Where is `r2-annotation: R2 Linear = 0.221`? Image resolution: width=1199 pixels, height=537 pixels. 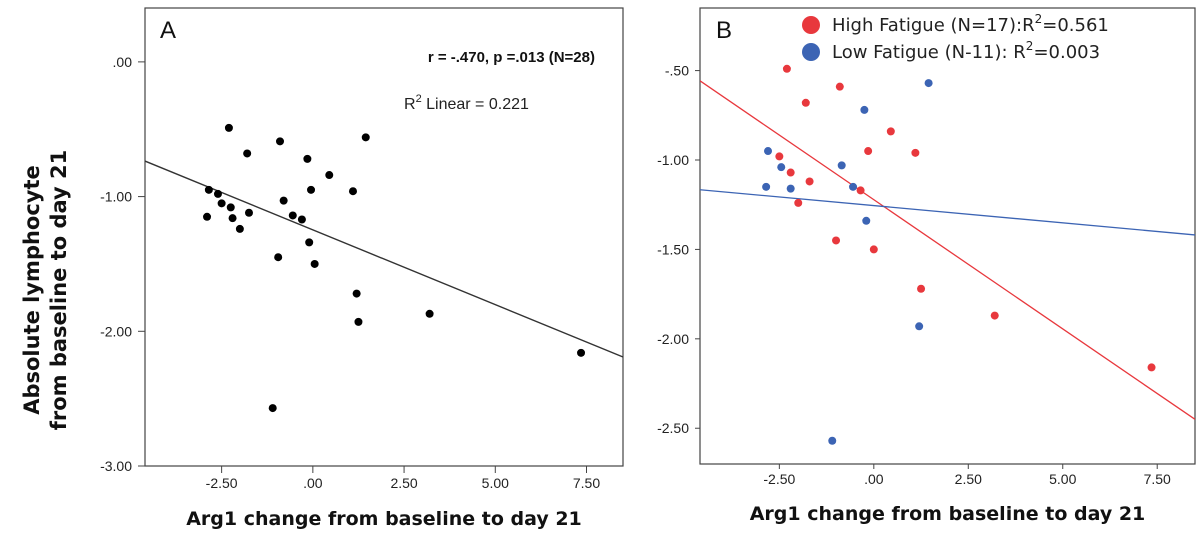 r2-annotation: R2 Linear = 0.221 is located at coordinates (466, 103).